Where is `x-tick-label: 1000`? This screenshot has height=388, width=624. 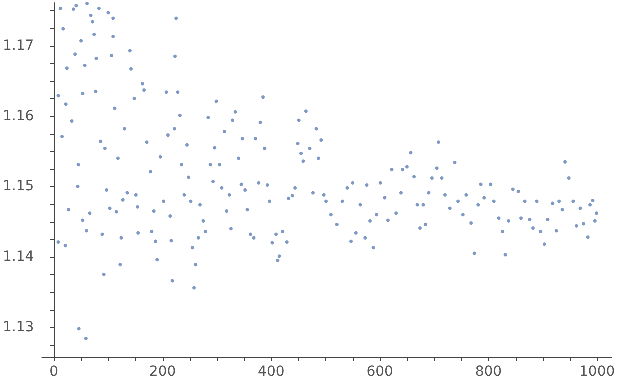 x-tick-label: 1000 is located at coordinates (598, 372).